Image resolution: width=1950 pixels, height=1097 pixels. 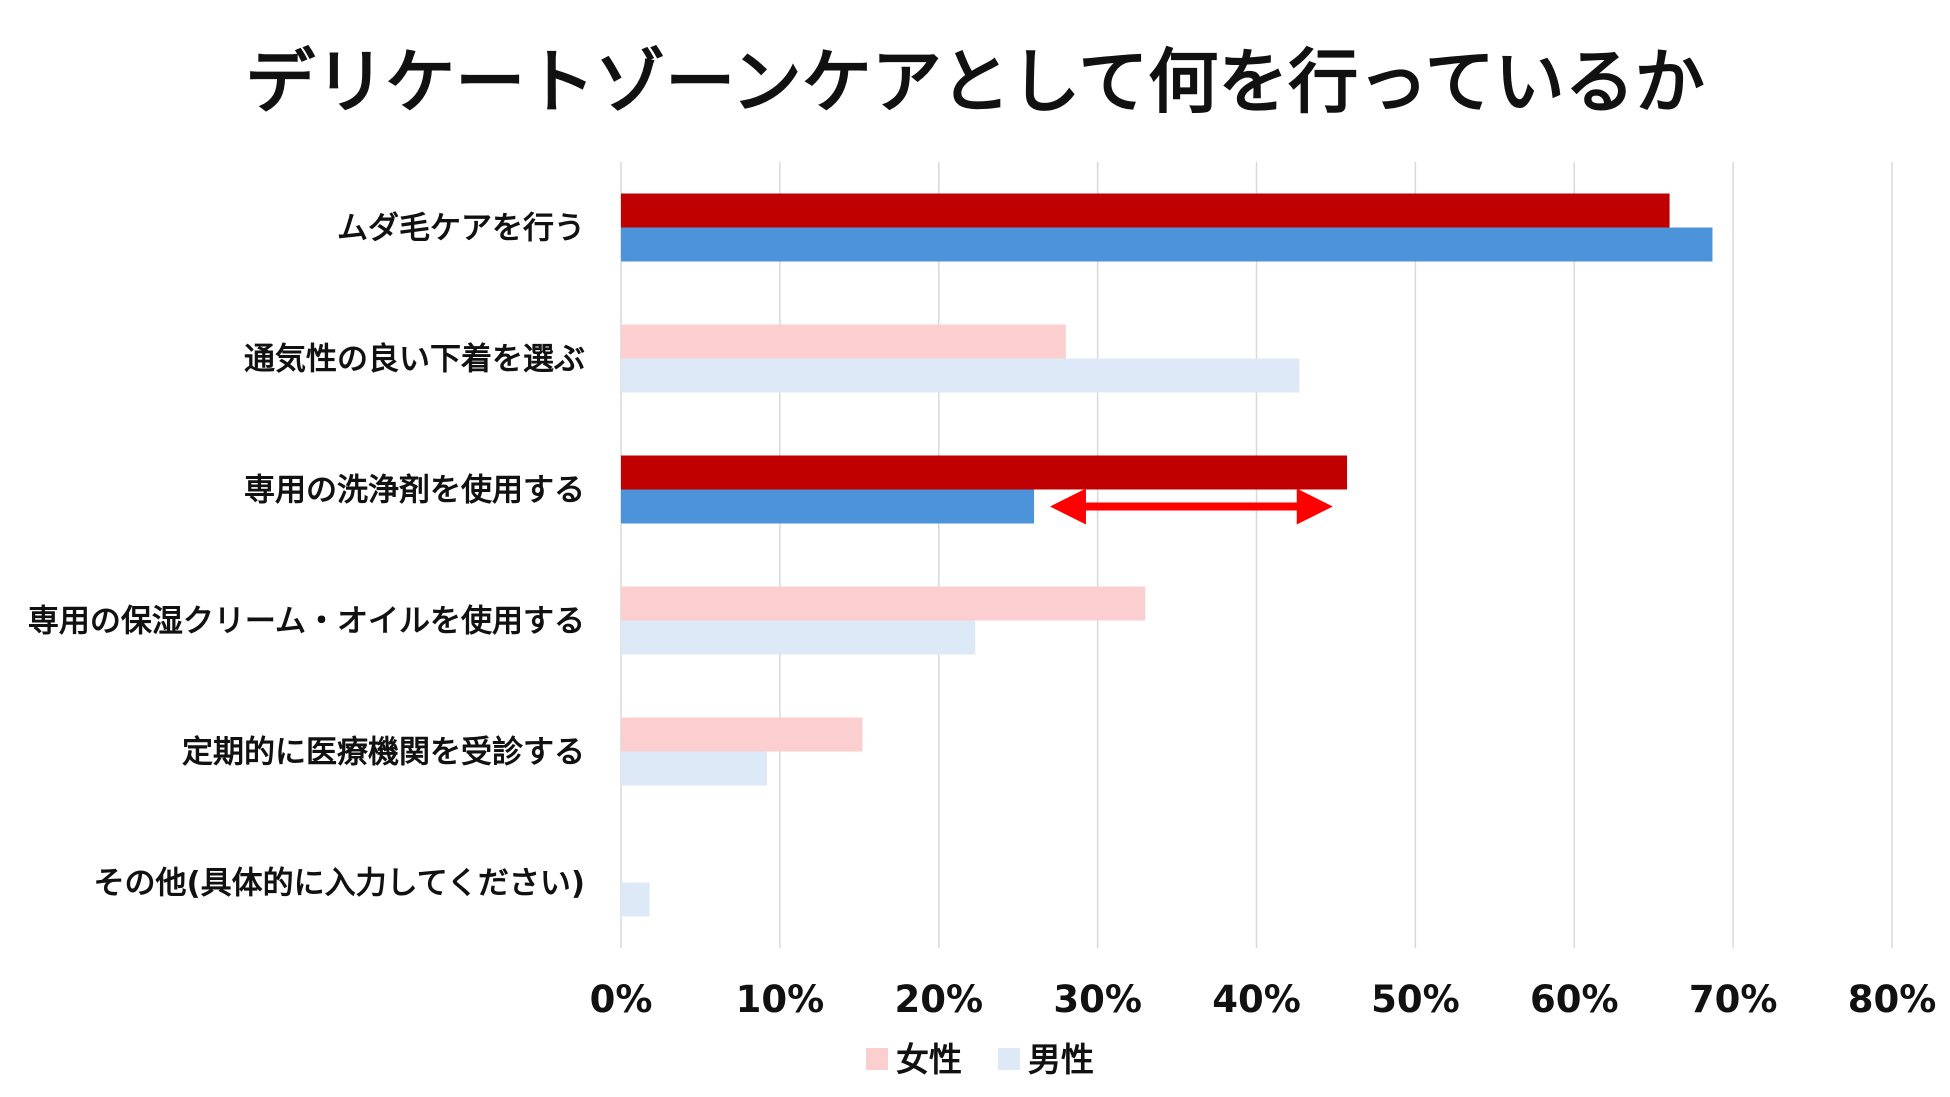 I want to click on arrow-head-right, so click(x=1314, y=506).